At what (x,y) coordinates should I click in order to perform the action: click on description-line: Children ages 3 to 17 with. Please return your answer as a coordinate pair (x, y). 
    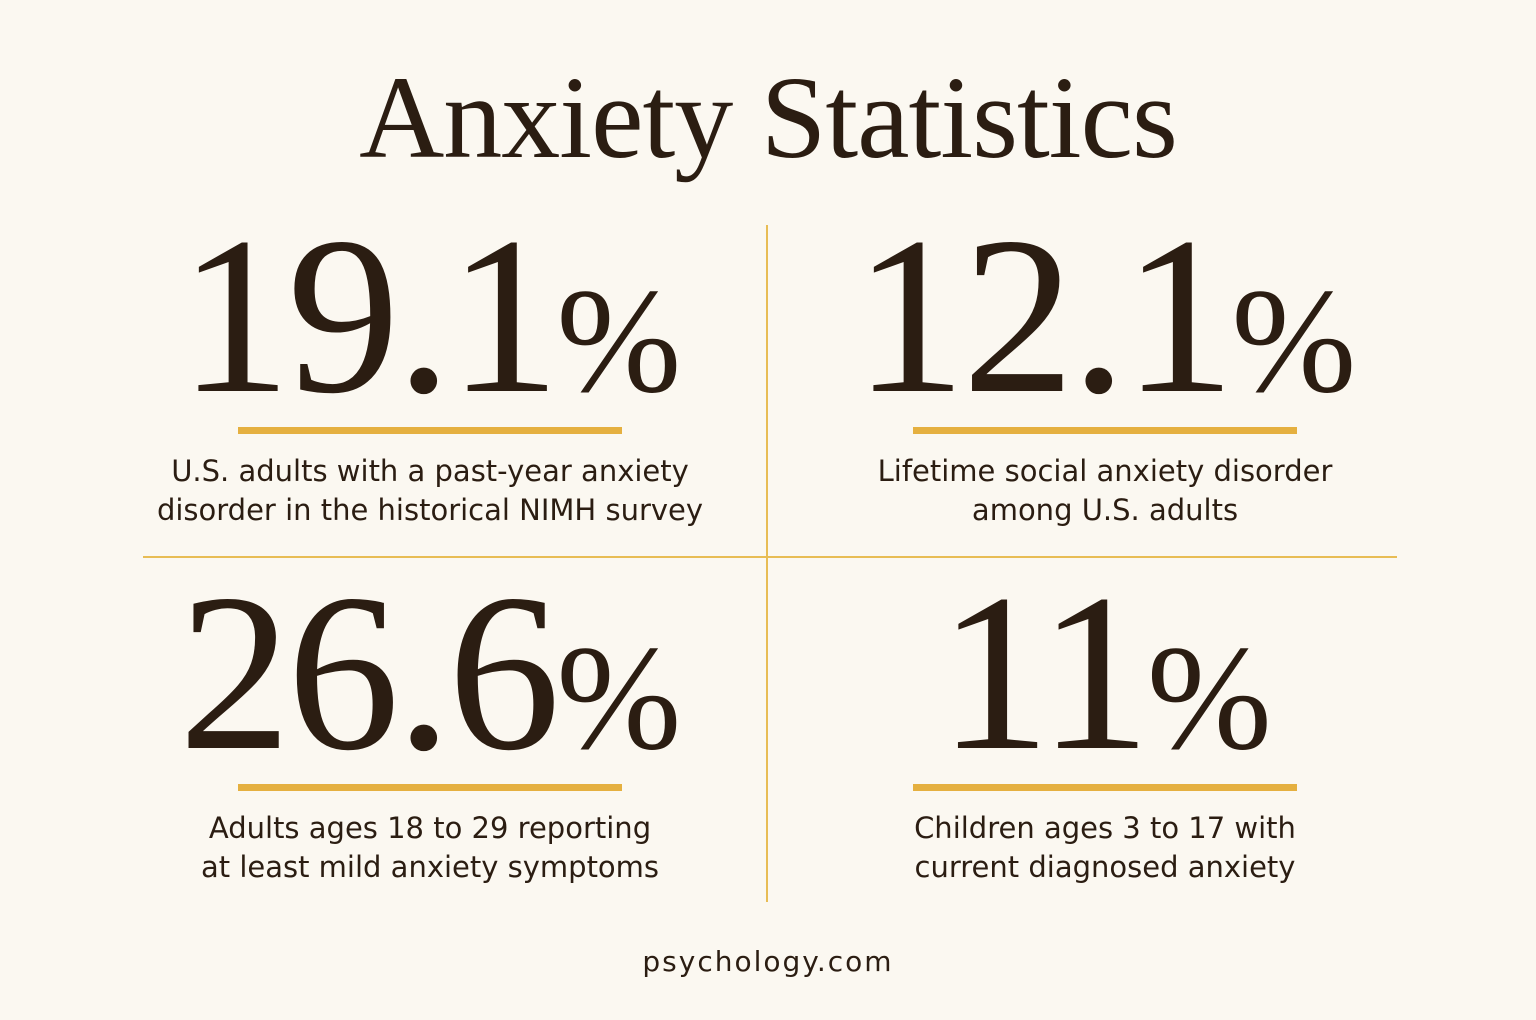
    Looking at the image, I should click on (1105, 828).